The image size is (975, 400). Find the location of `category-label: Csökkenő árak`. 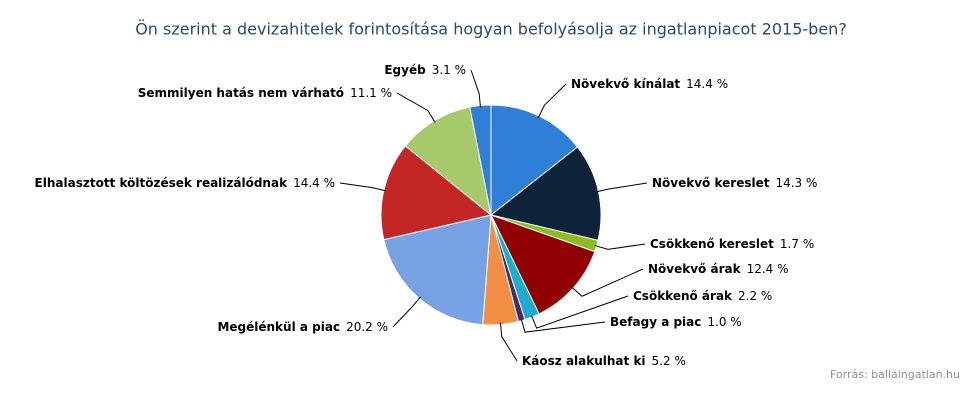

category-label: Csökkenő árak is located at coordinates (683, 296).